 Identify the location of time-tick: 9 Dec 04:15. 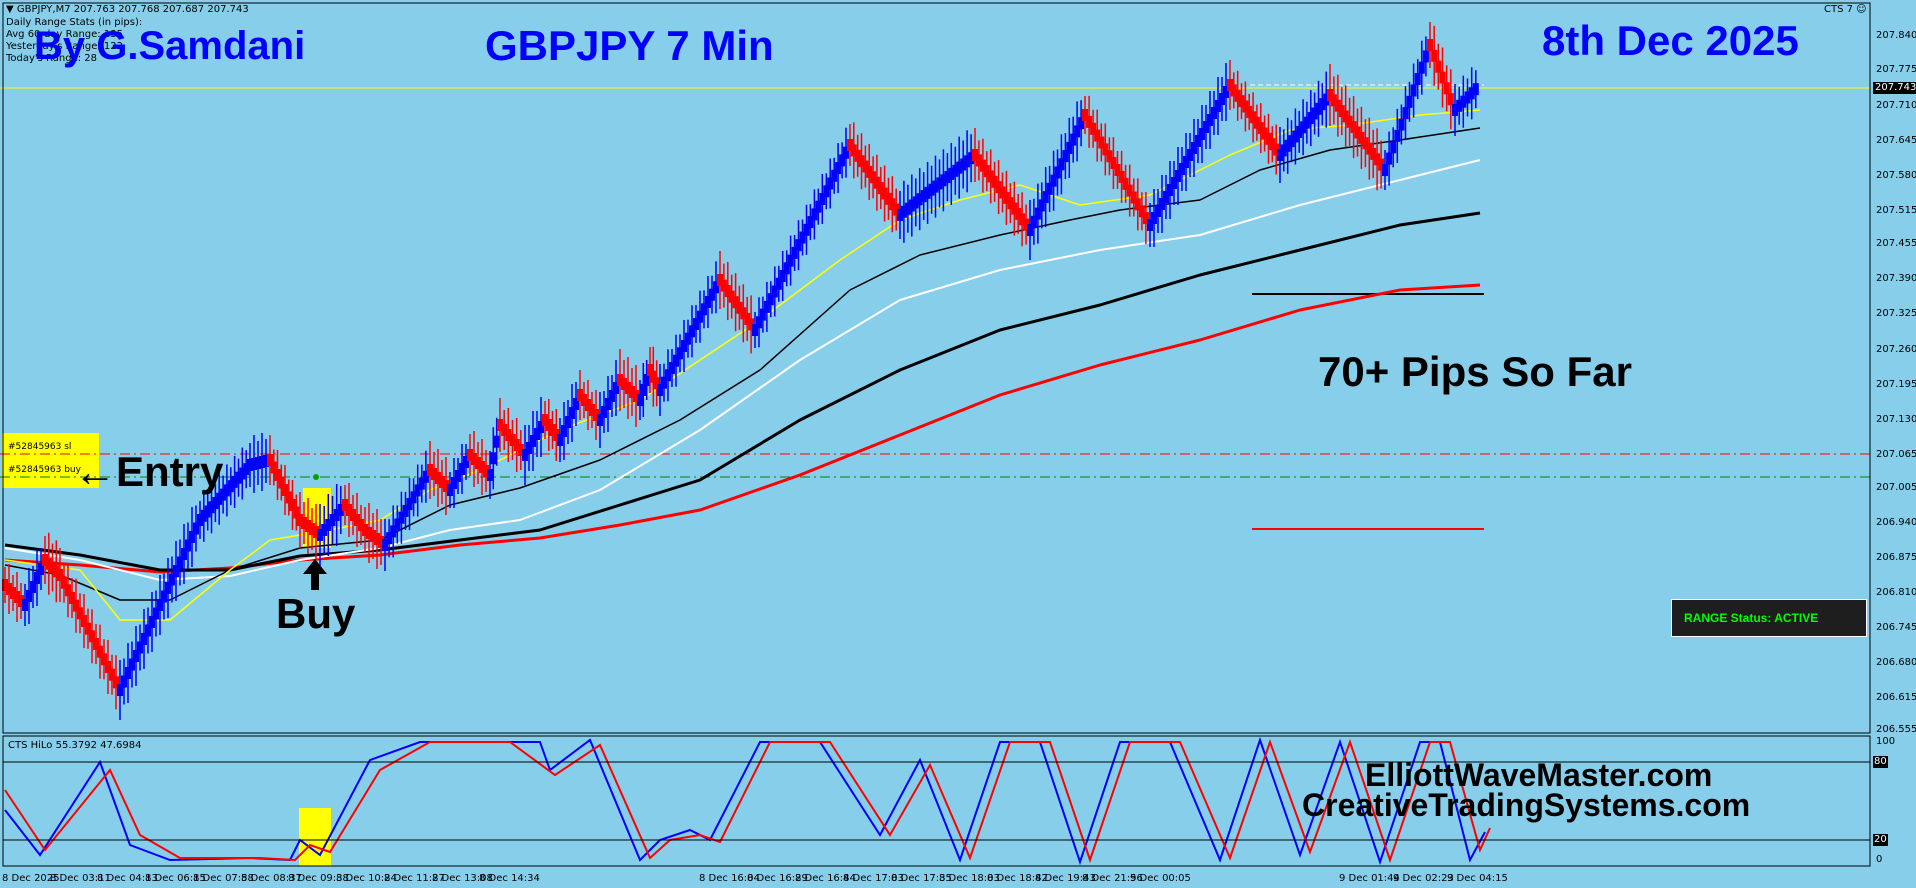
(1477, 878).